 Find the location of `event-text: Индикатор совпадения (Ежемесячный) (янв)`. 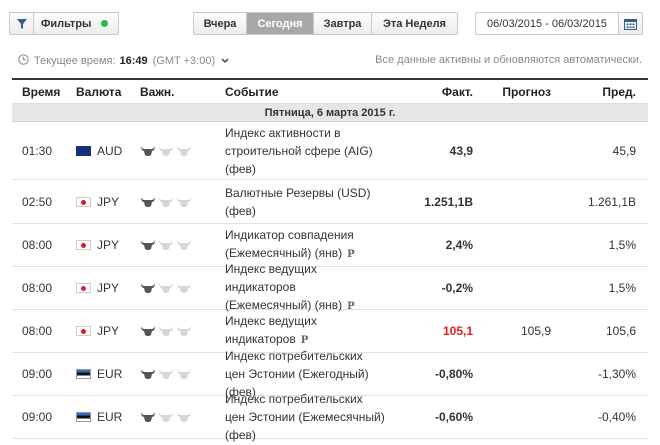

event-text: Индикатор совпадения (Ежемесячный) (янв) is located at coordinates (289, 244).